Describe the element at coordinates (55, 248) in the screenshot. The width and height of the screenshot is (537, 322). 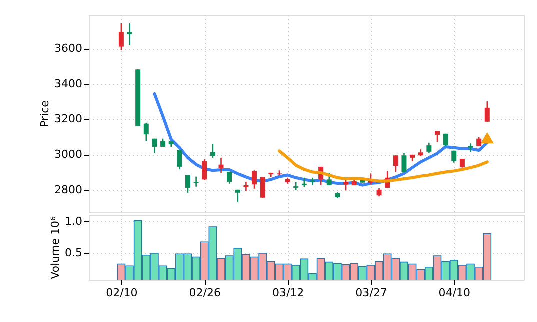
I see `y-axis-title: Volume 10⁶` at that location.